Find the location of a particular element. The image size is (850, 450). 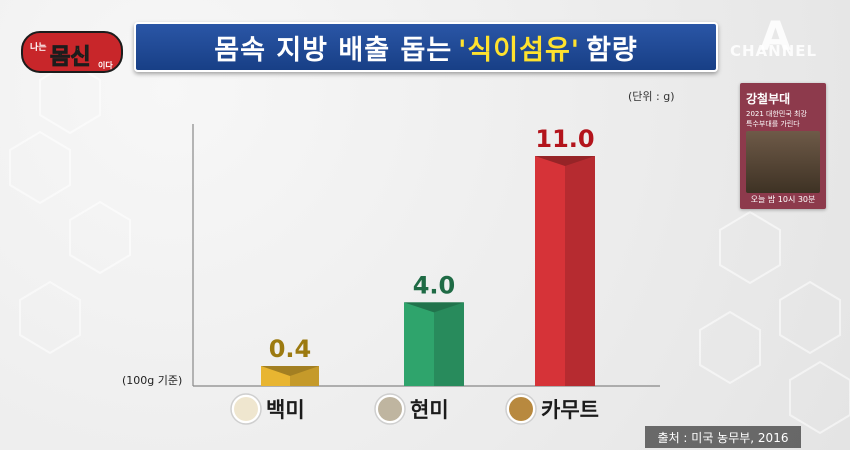

brown-rice-icon-grains is located at coordinates (390, 409).